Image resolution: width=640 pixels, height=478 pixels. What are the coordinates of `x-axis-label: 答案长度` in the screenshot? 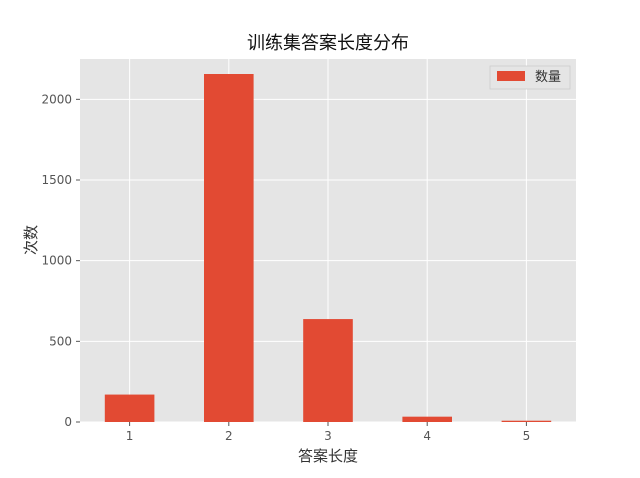 It's located at (328, 456).